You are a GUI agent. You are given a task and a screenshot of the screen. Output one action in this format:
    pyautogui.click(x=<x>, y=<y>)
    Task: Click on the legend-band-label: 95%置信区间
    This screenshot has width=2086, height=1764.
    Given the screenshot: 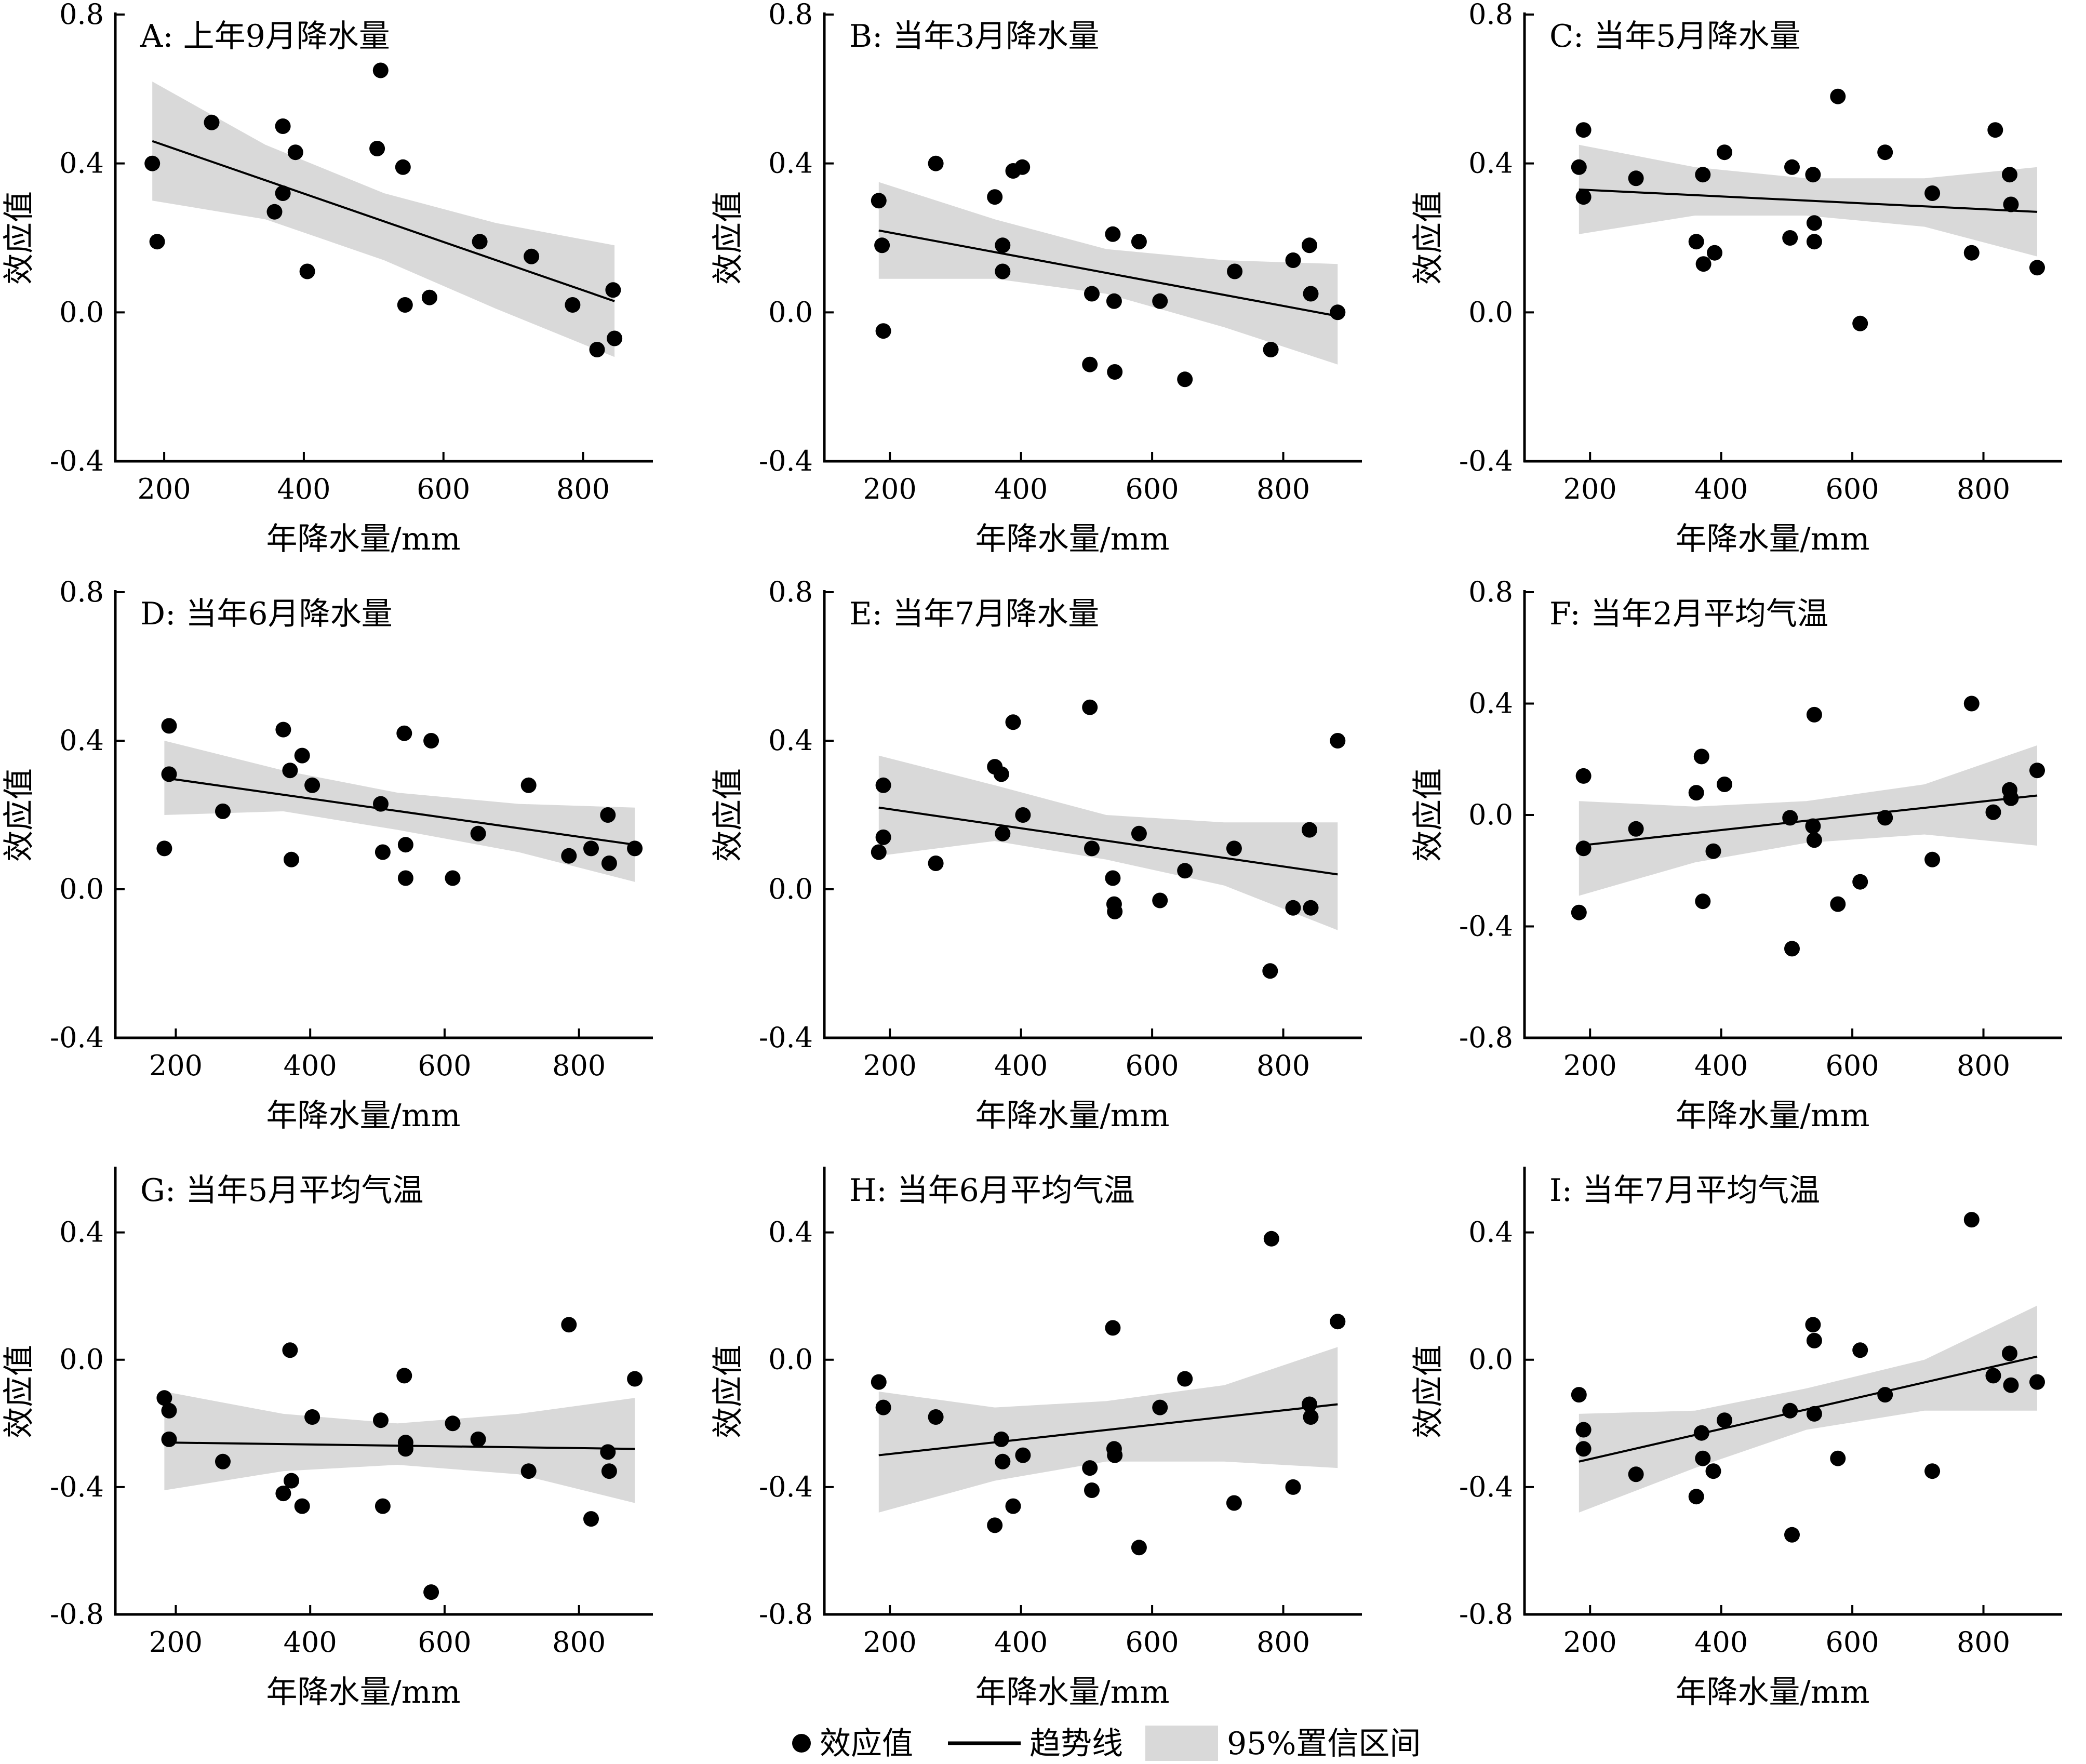 What is the action you would take?
    pyautogui.click(x=1324, y=1744)
    